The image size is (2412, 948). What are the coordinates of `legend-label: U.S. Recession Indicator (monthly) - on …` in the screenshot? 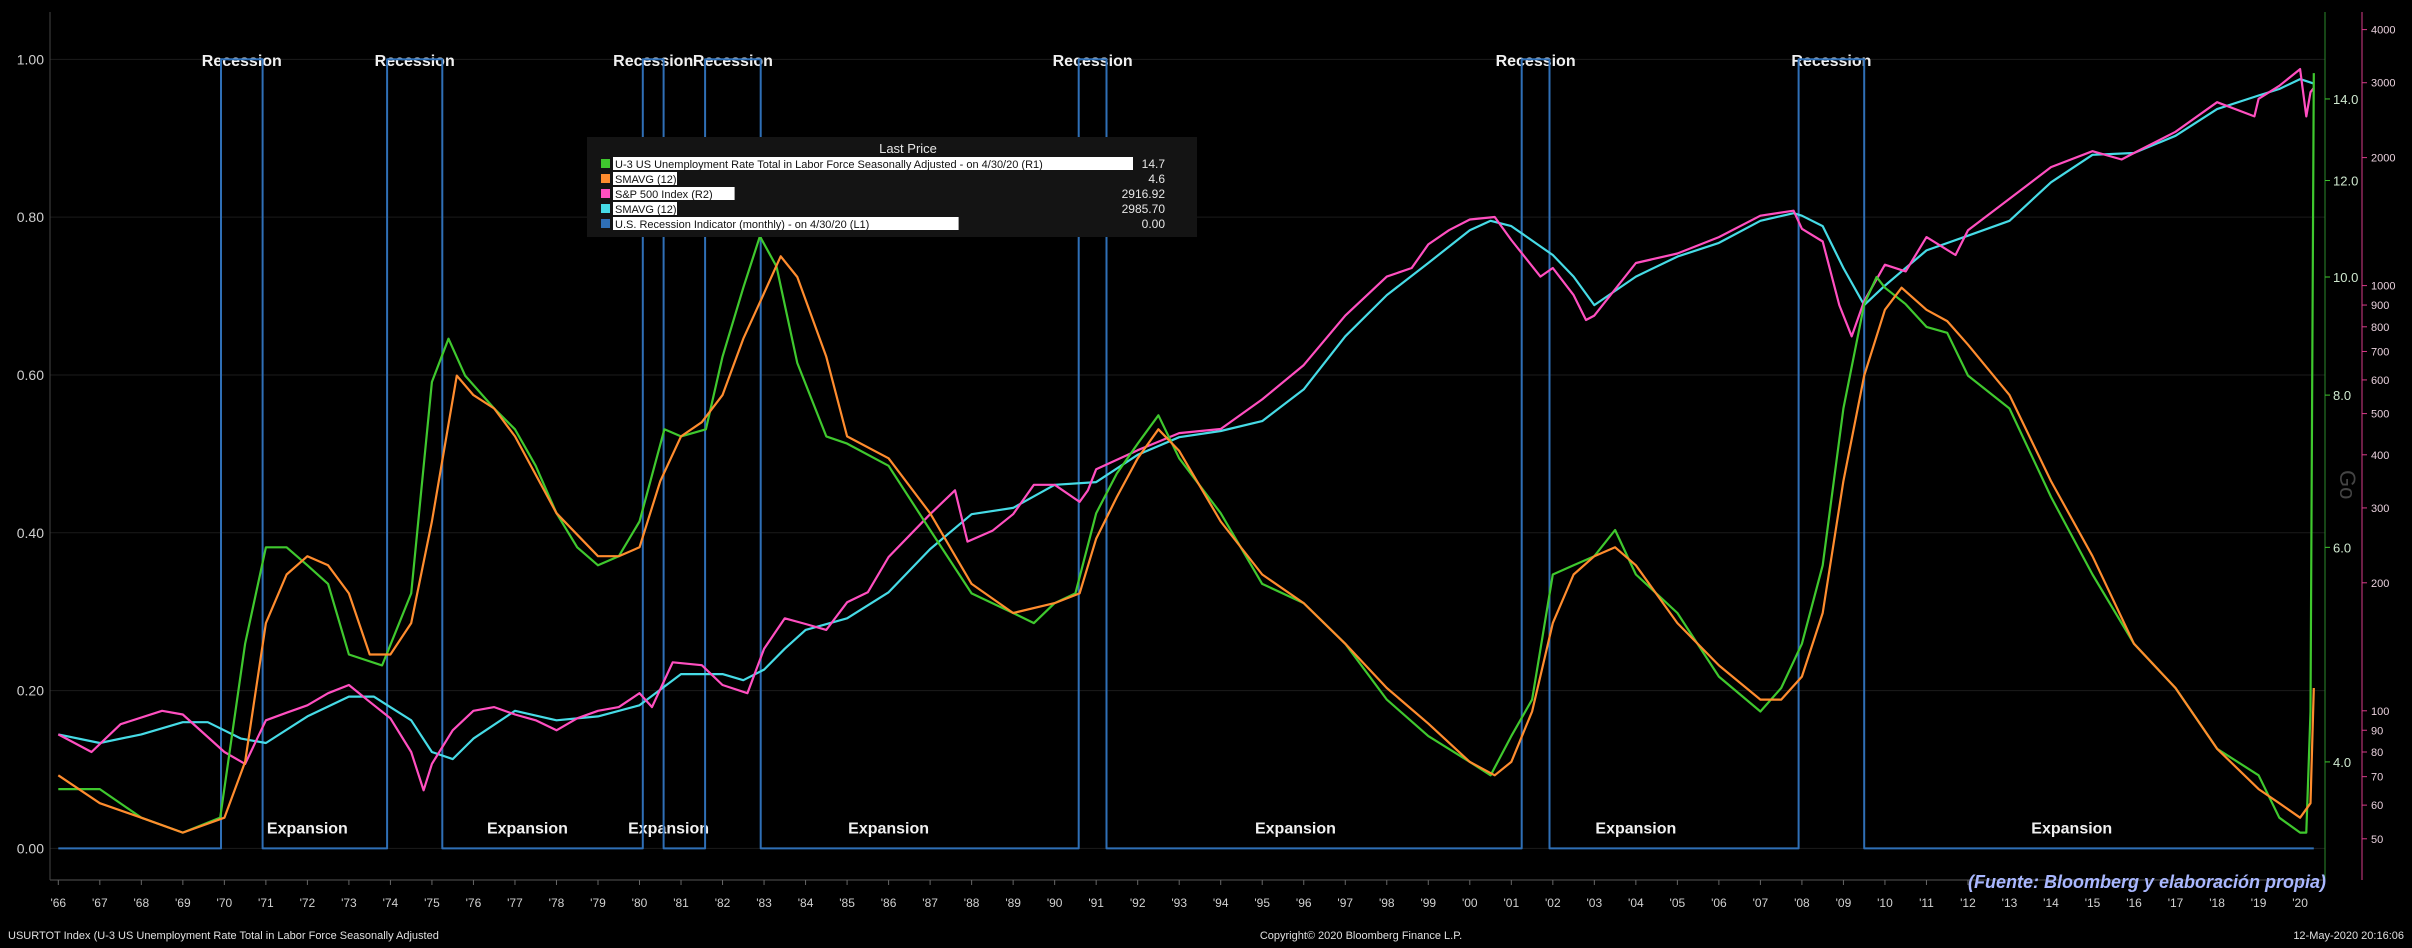 It's located at (742, 225).